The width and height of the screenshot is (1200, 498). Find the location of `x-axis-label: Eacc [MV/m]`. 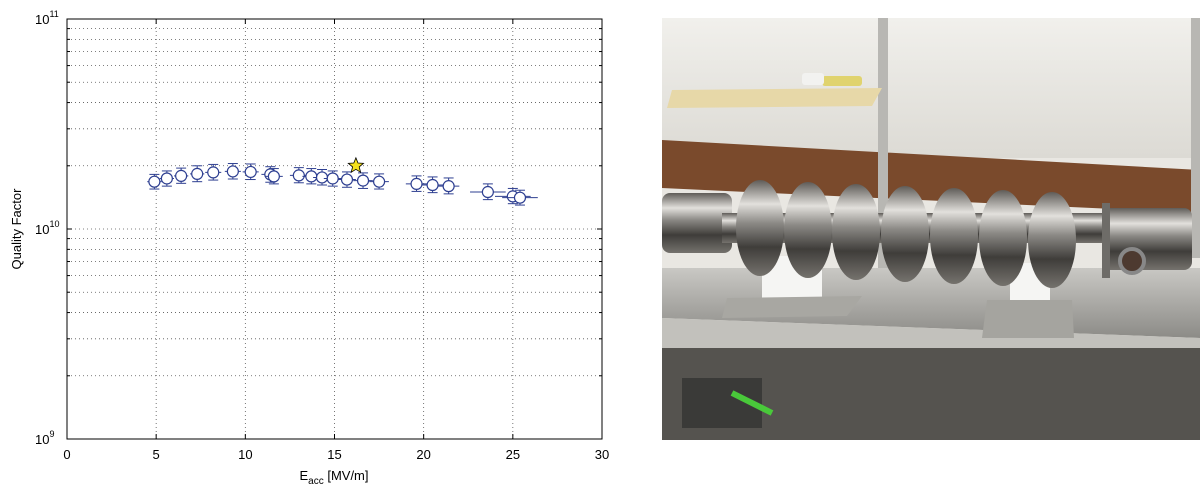

x-axis-label: Eacc [MV/m] is located at coordinates (333, 477).